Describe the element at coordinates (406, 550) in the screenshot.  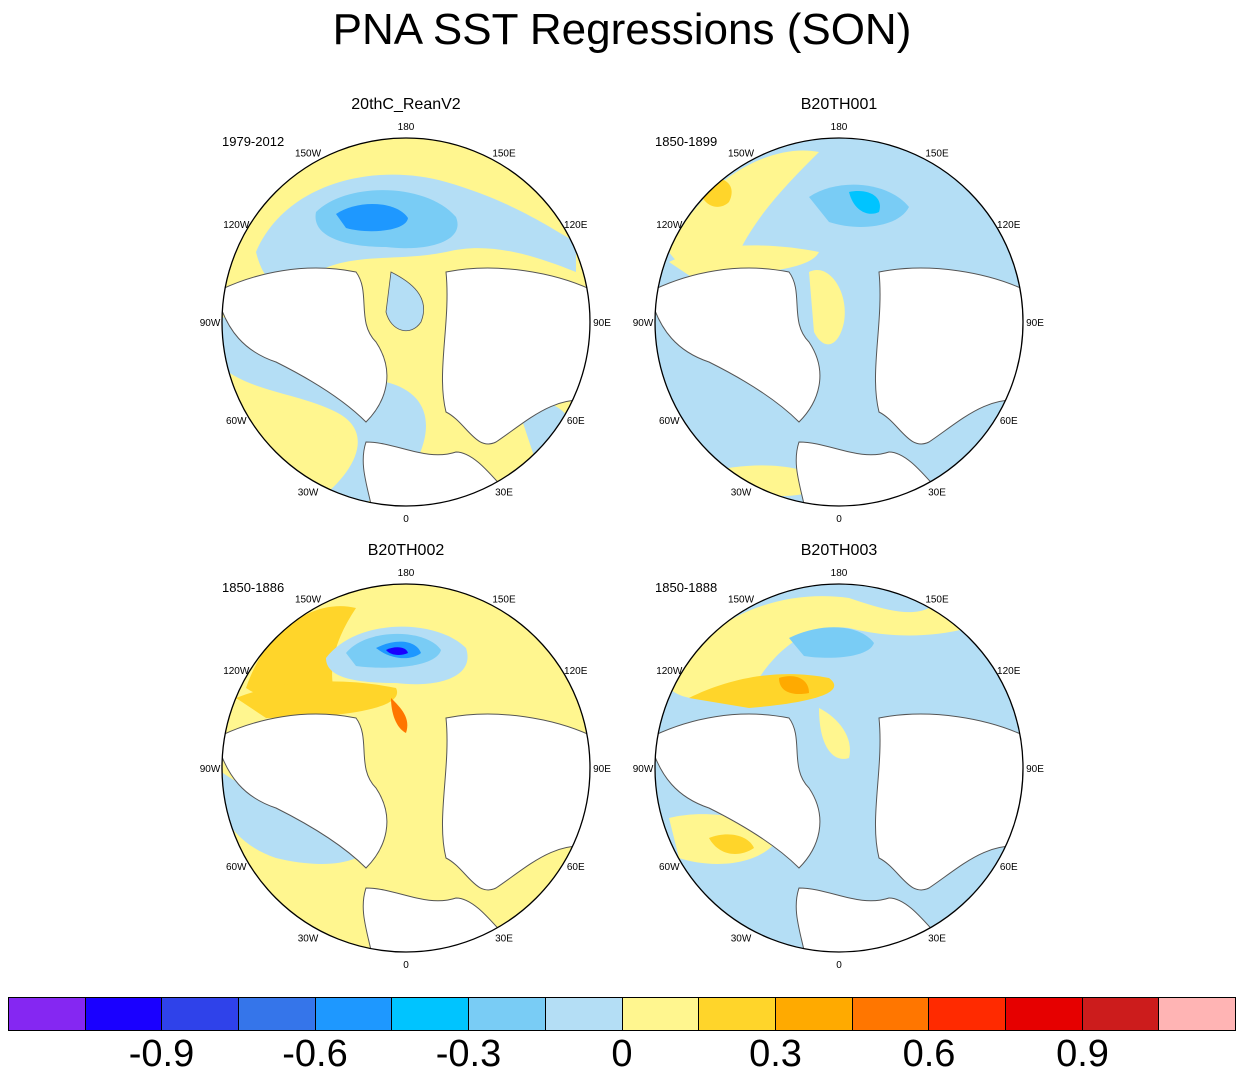
I see `panel-title-3: B20TH002` at that location.